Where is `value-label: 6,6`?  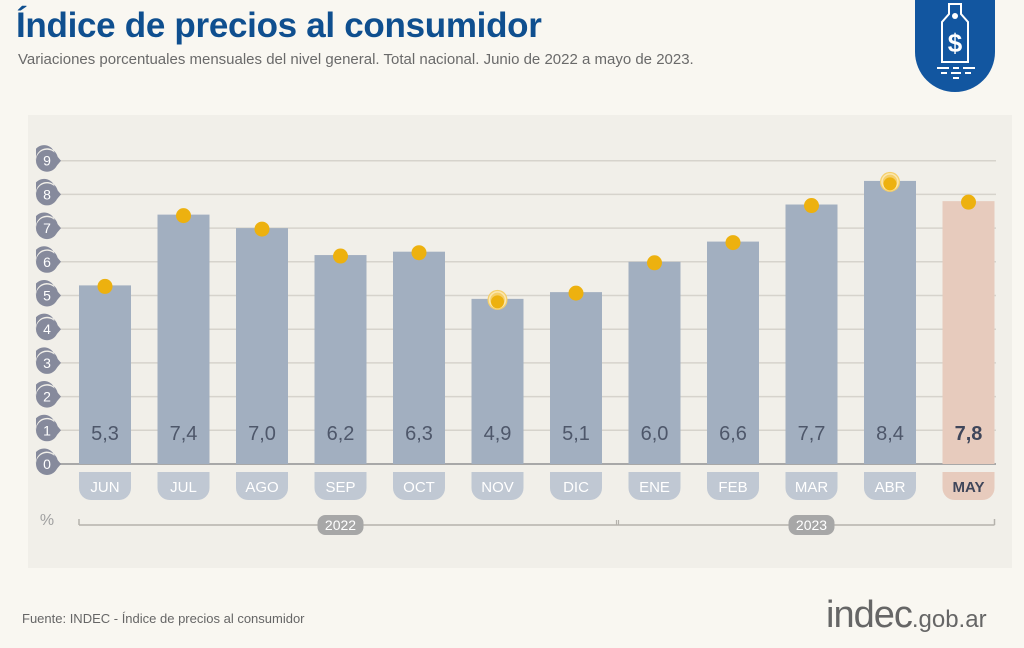 value-label: 6,6 is located at coordinates (733, 434).